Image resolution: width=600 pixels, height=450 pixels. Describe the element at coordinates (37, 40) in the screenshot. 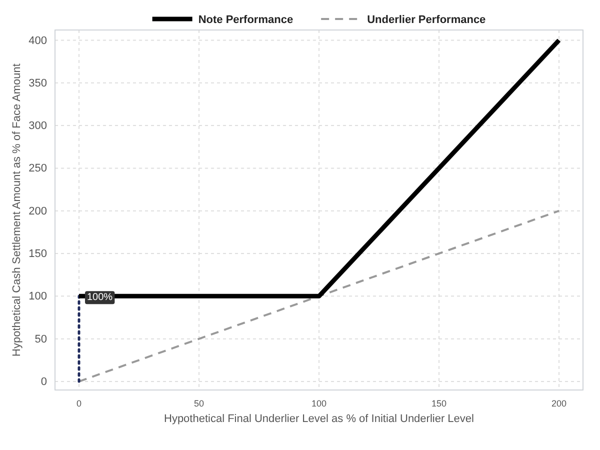

I see `y-tick-label: 400` at that location.